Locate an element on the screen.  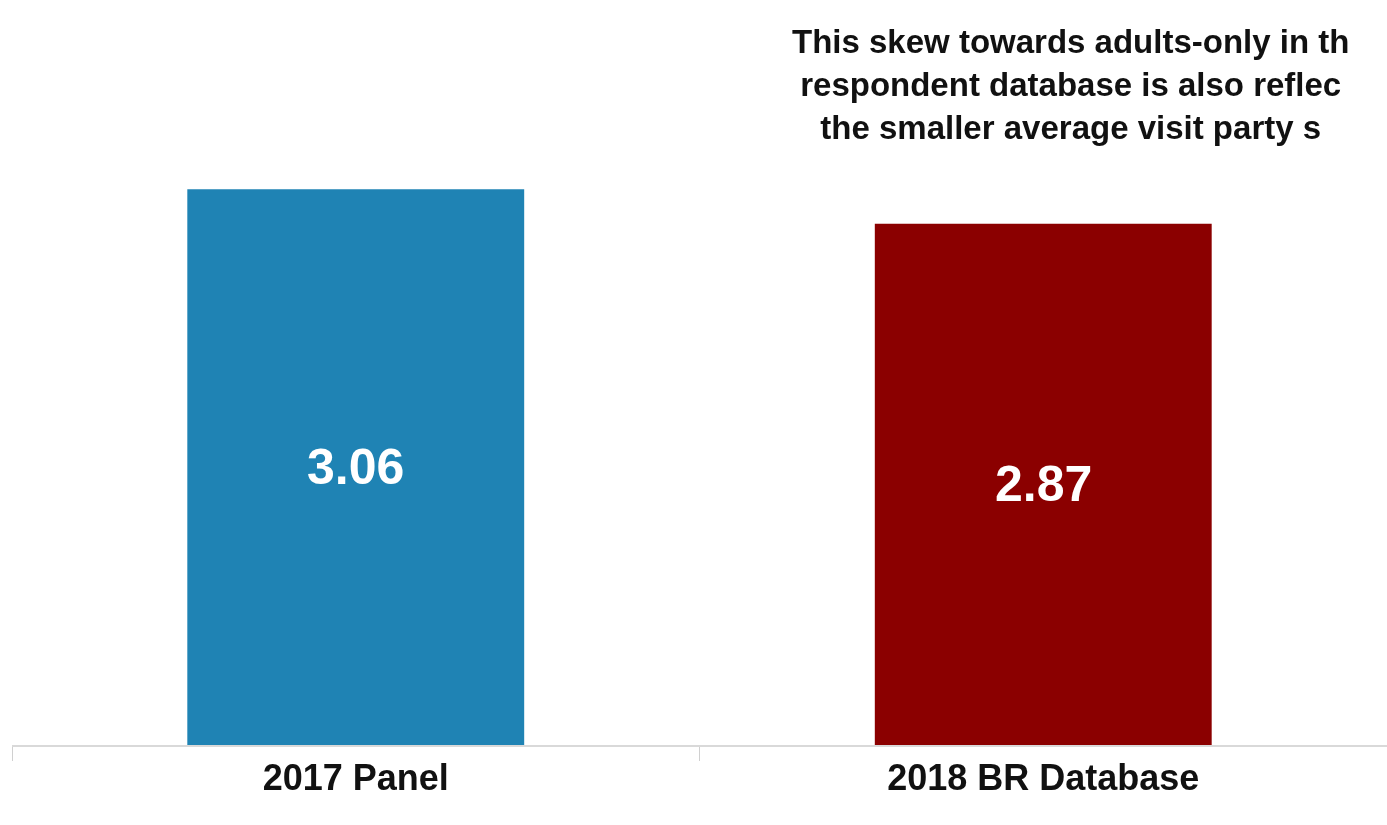
x-tick-label: 2017 Panel is located at coordinates (355, 778).